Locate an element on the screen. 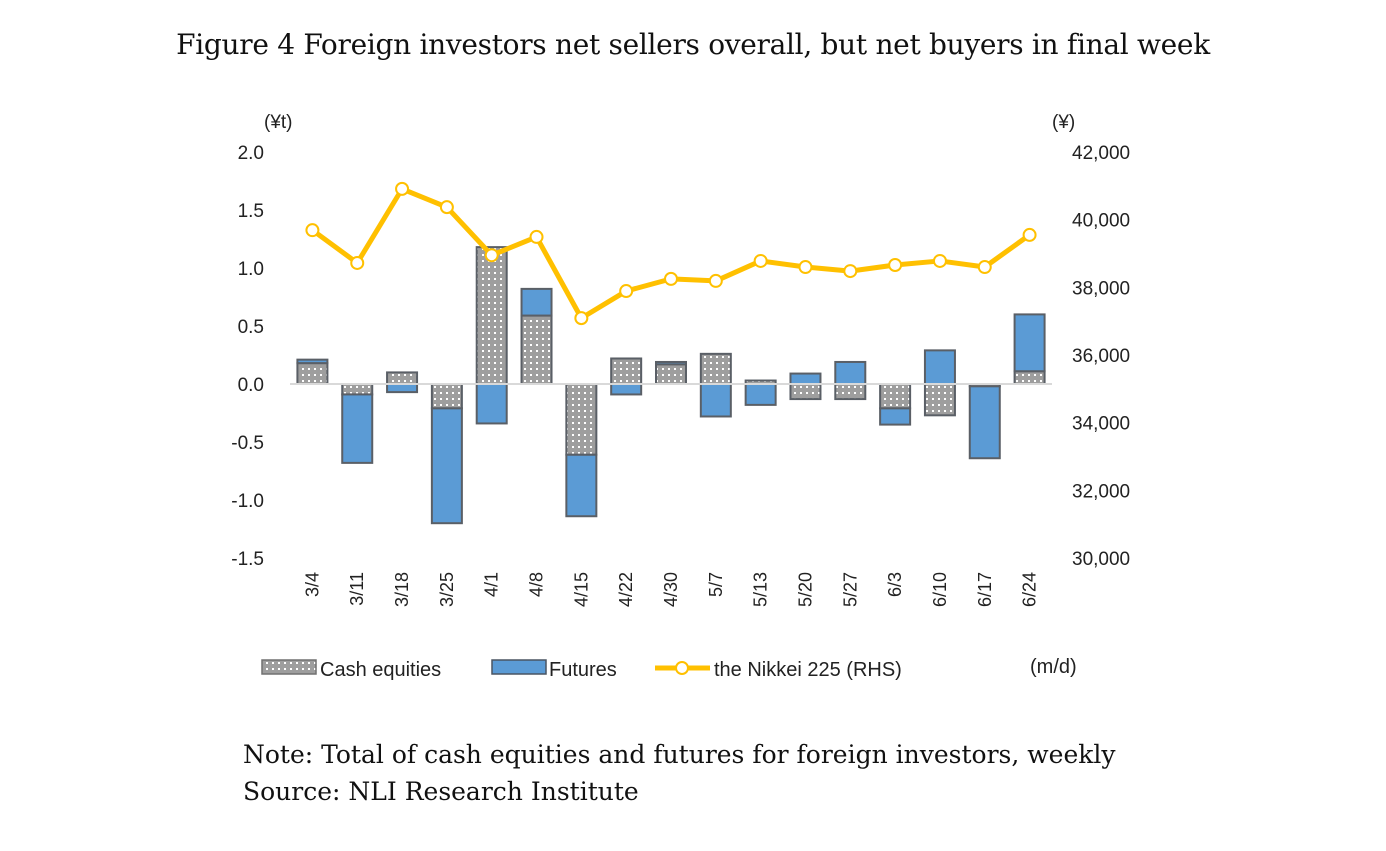  x-axis-unit-label: (m/d) is located at coordinates (1053, 667).